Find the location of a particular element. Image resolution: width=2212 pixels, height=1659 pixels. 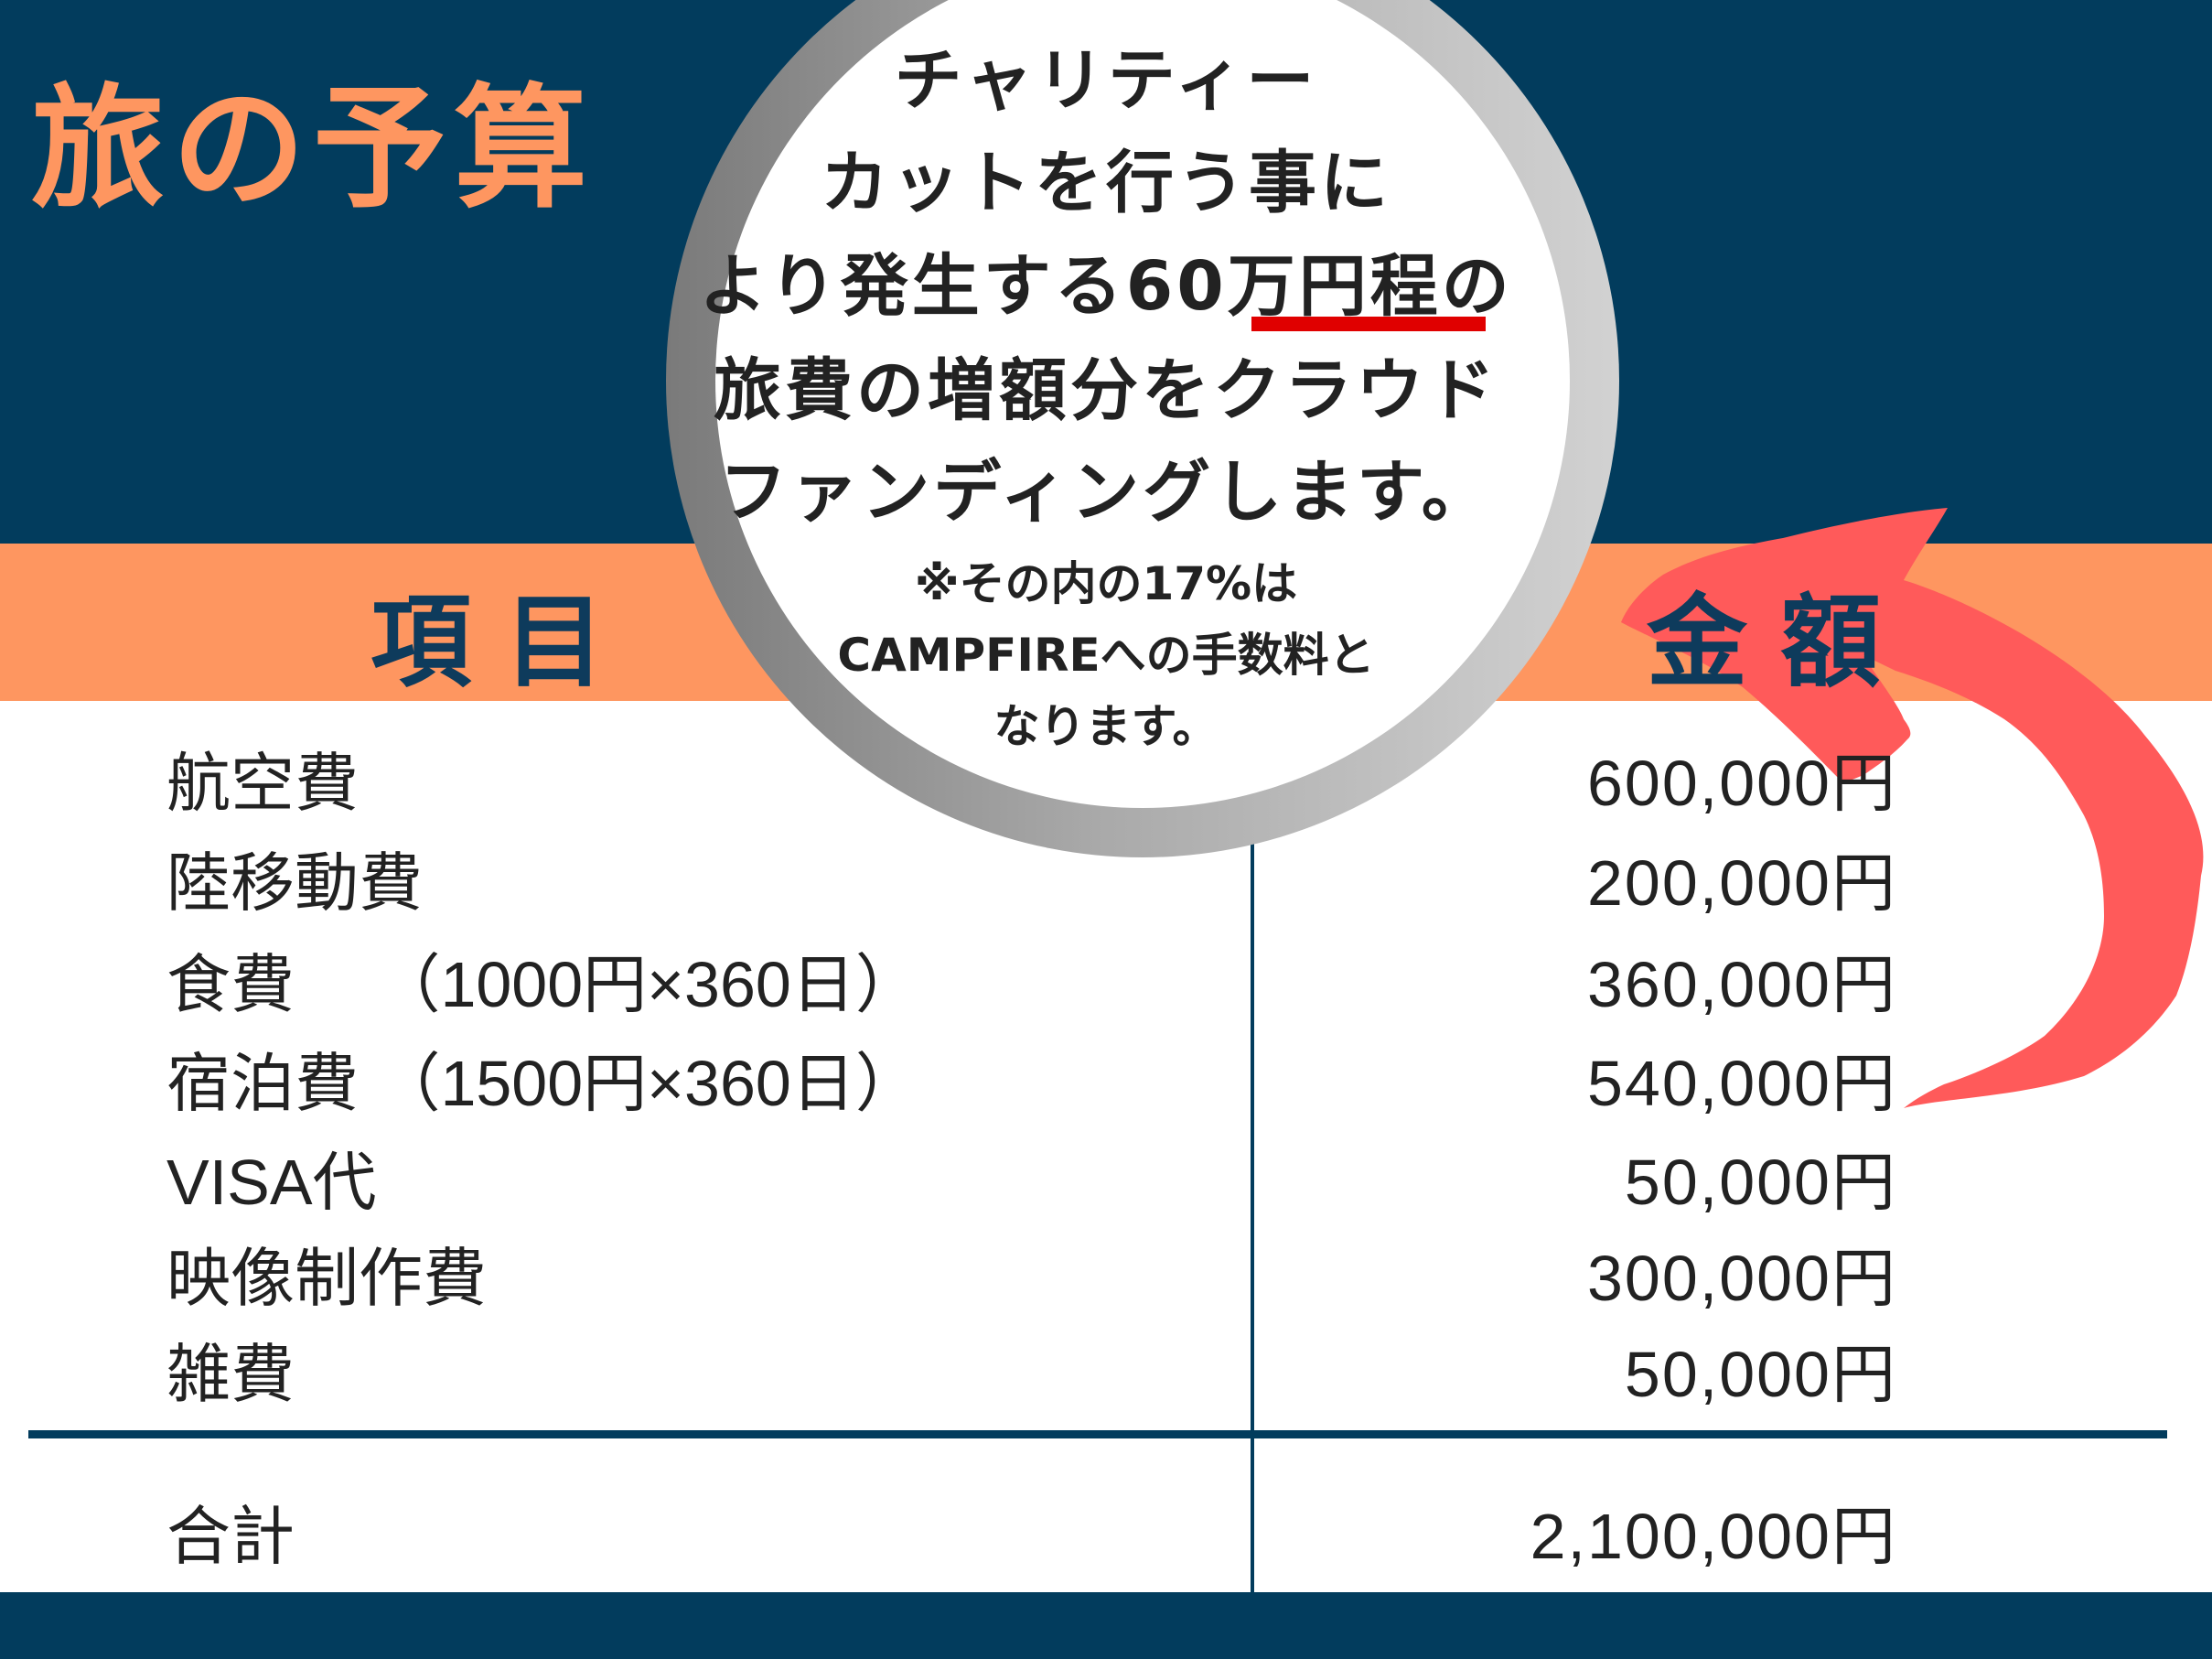

table-row: 雑費 50,000円 is located at coordinates (1106, 1369).